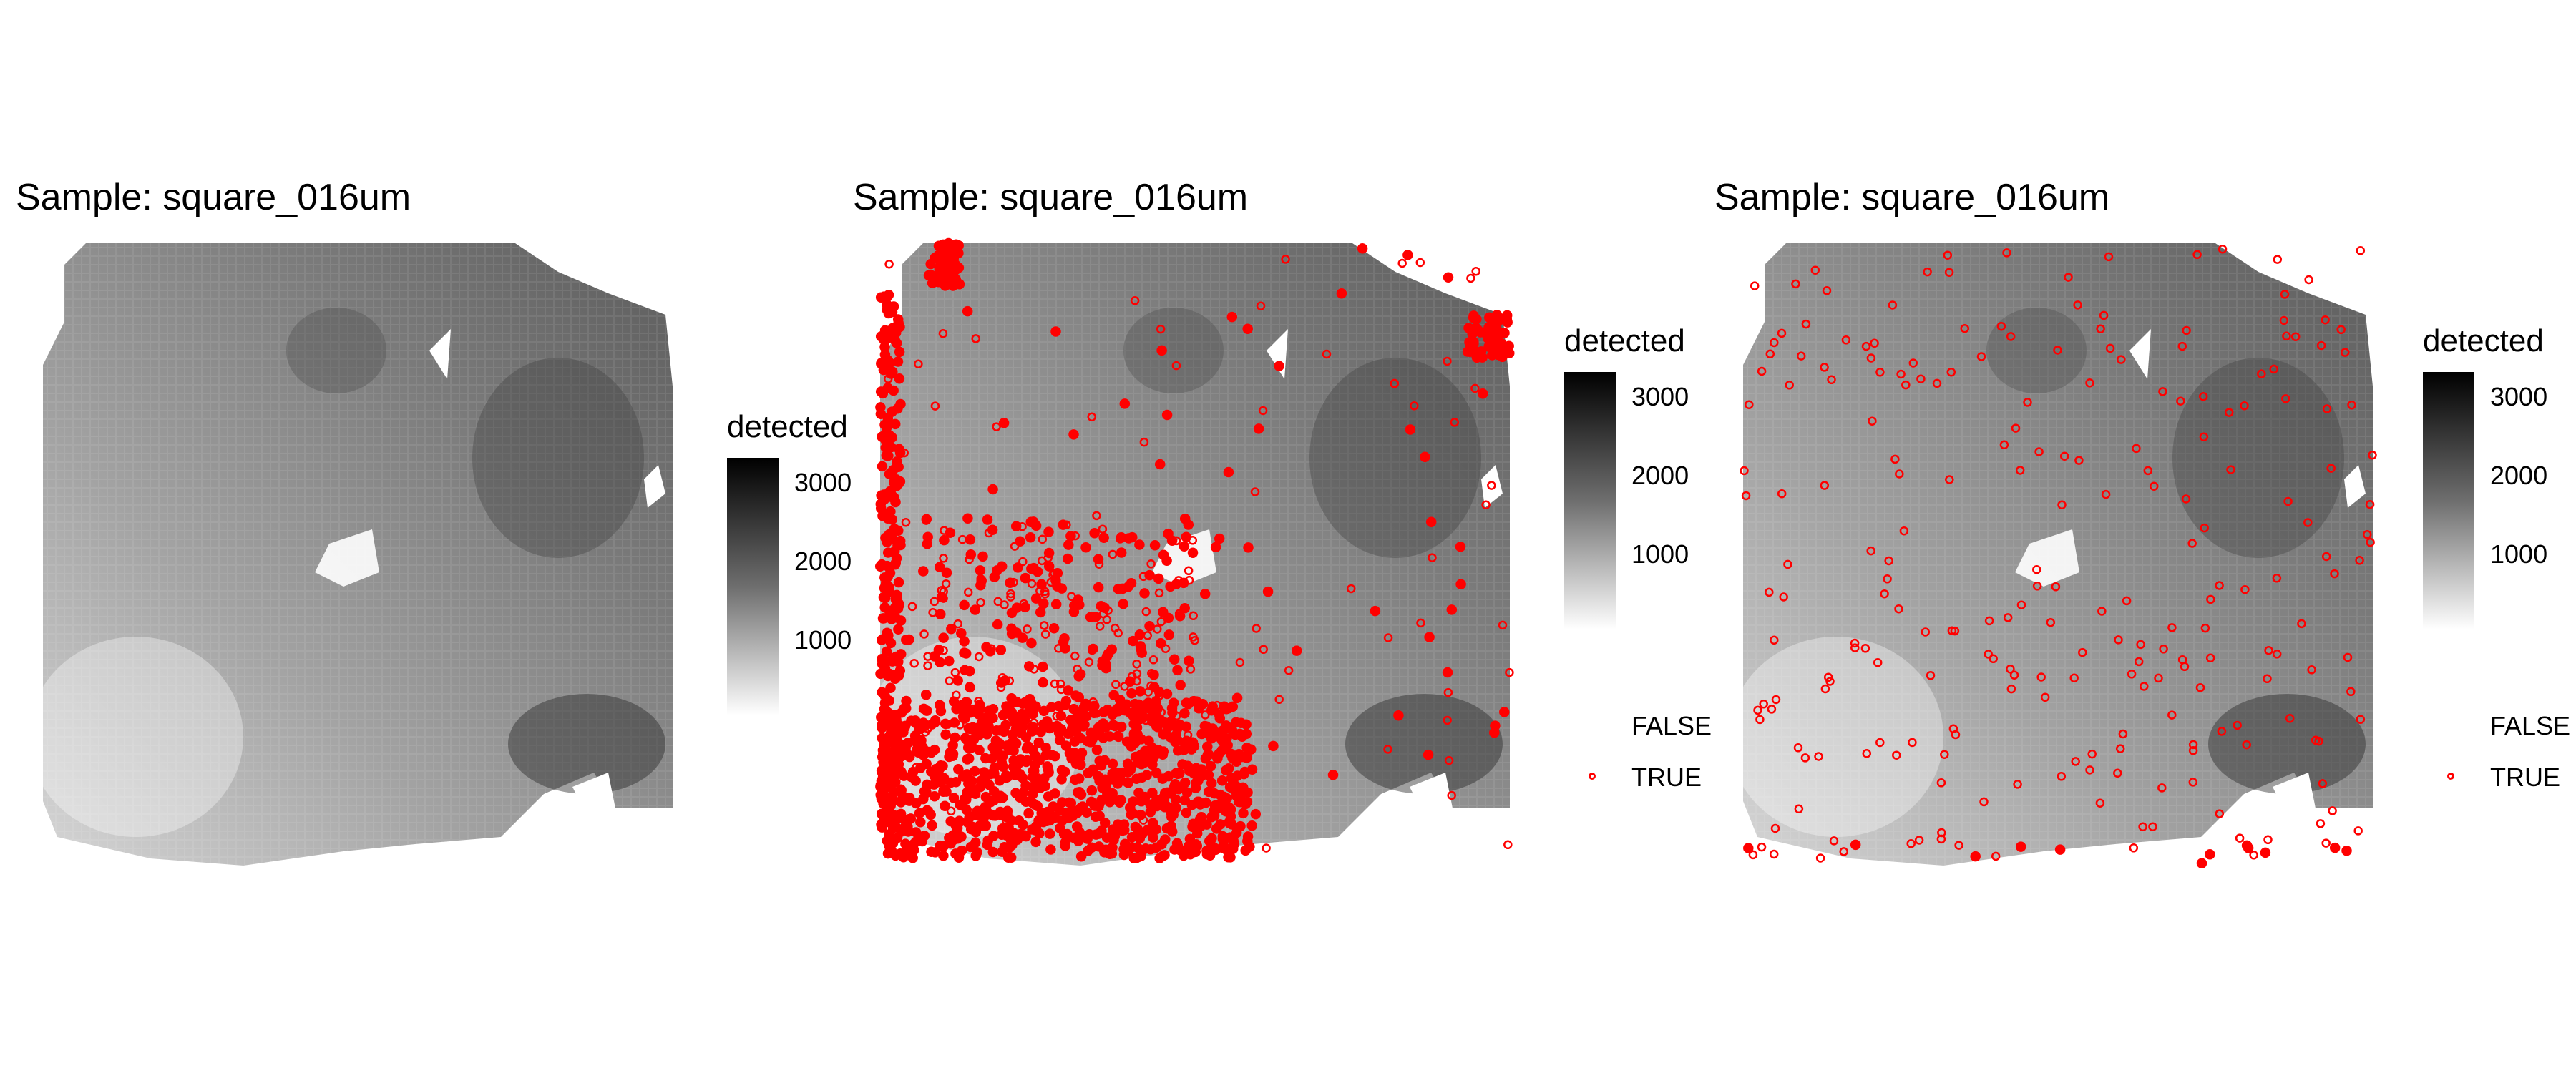  Describe the element at coordinates (1660, 554) in the screenshot. I see `tick-label-1000: 1000` at that location.